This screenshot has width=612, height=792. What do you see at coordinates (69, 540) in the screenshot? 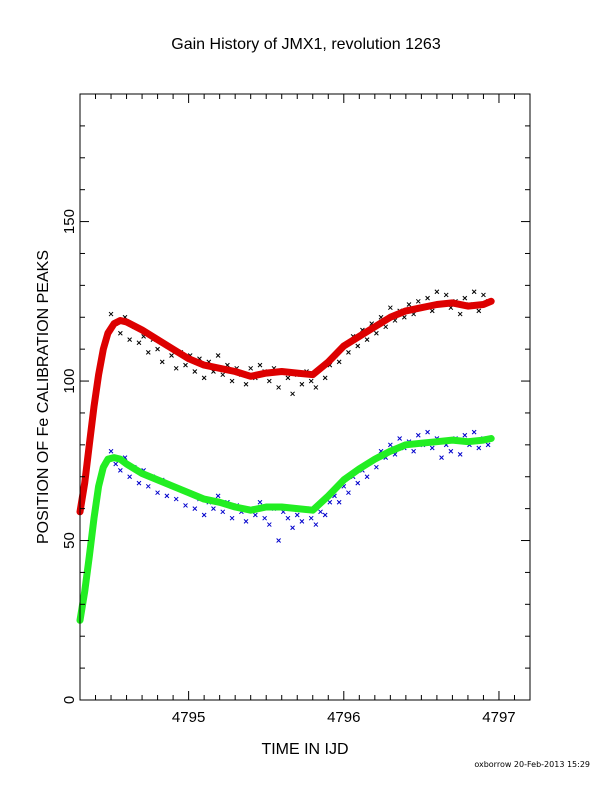
I see `y-tick-label: 50` at bounding box center [69, 540].